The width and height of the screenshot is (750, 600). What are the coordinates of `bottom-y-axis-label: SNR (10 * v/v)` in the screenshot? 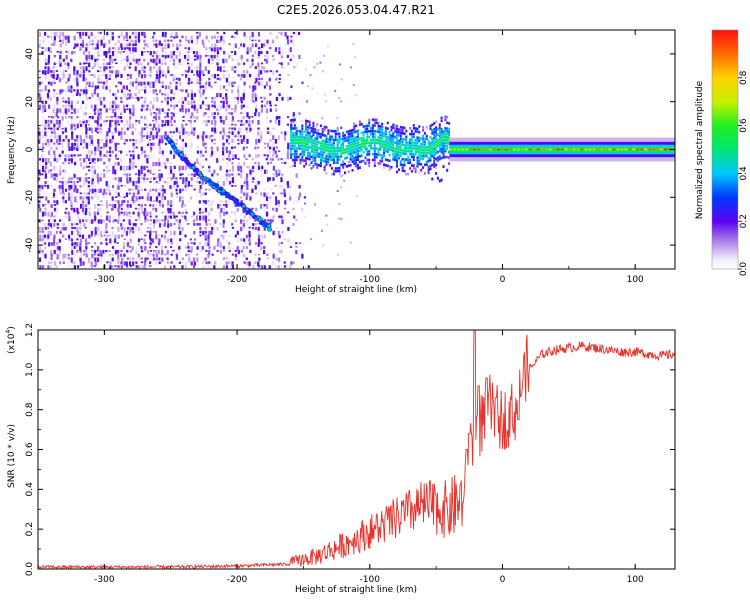 It's located at (12, 456).